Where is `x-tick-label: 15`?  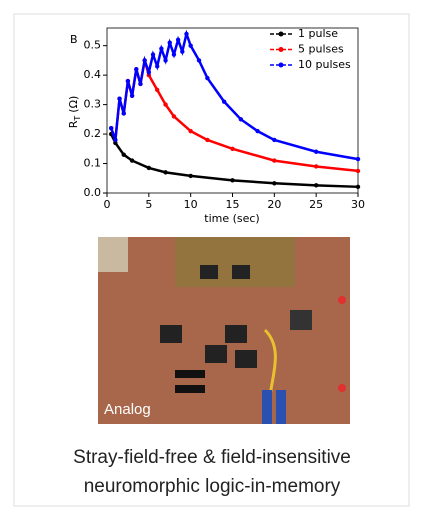
x-tick-label: 15 is located at coordinates (233, 204).